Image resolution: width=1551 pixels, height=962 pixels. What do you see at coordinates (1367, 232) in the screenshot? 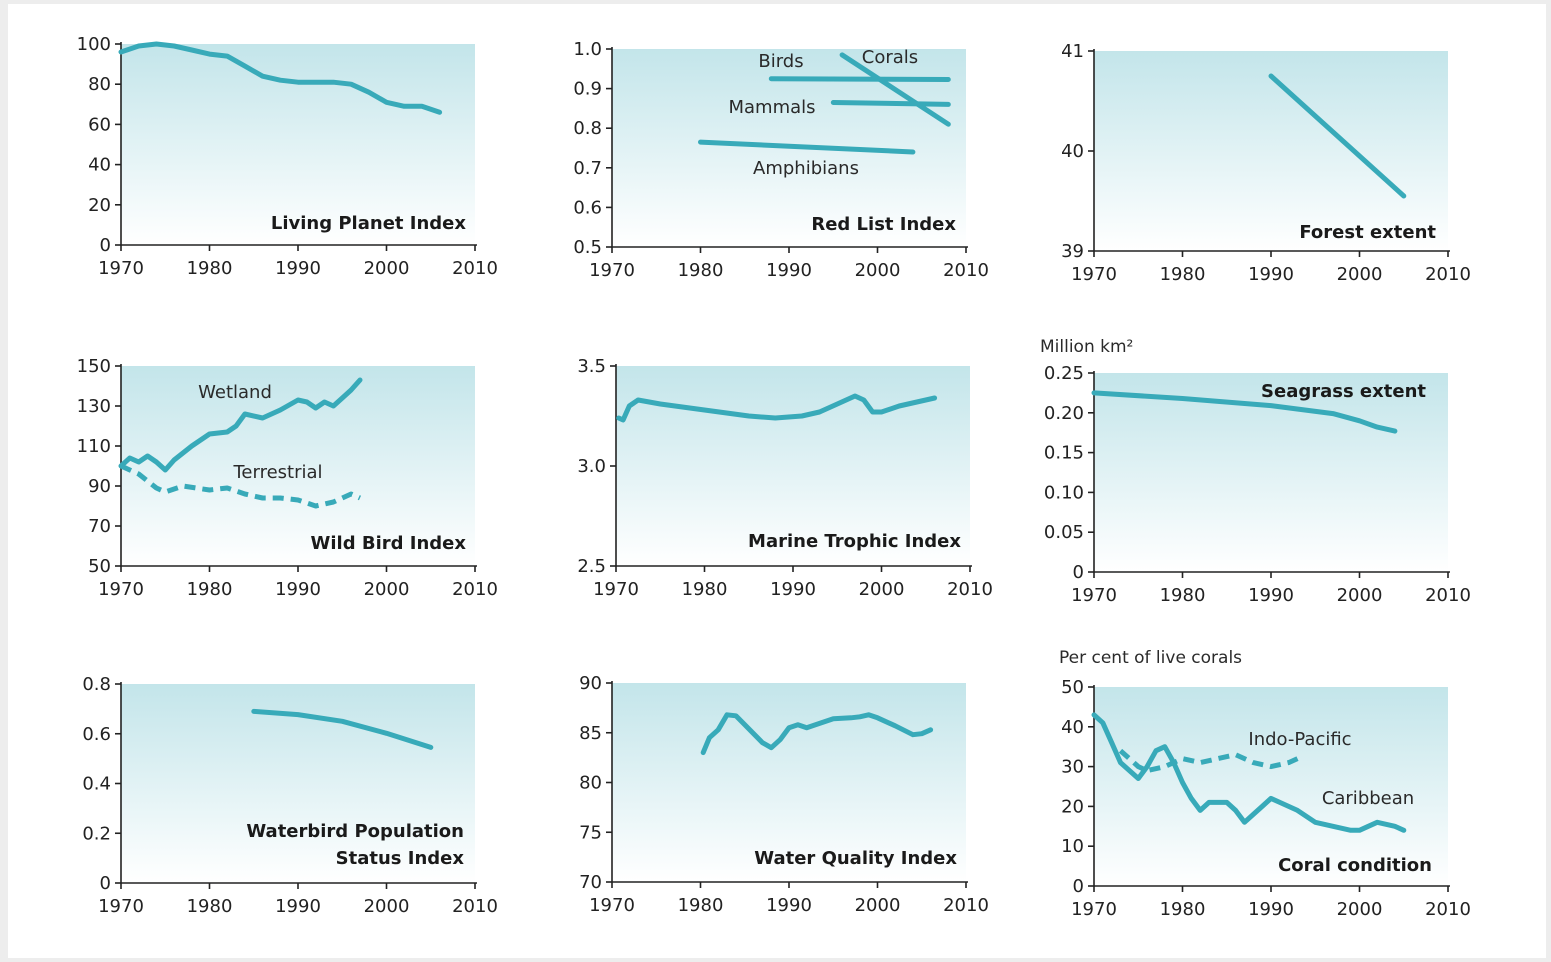
I see `panel-title: Forest extent` at bounding box center [1367, 232].